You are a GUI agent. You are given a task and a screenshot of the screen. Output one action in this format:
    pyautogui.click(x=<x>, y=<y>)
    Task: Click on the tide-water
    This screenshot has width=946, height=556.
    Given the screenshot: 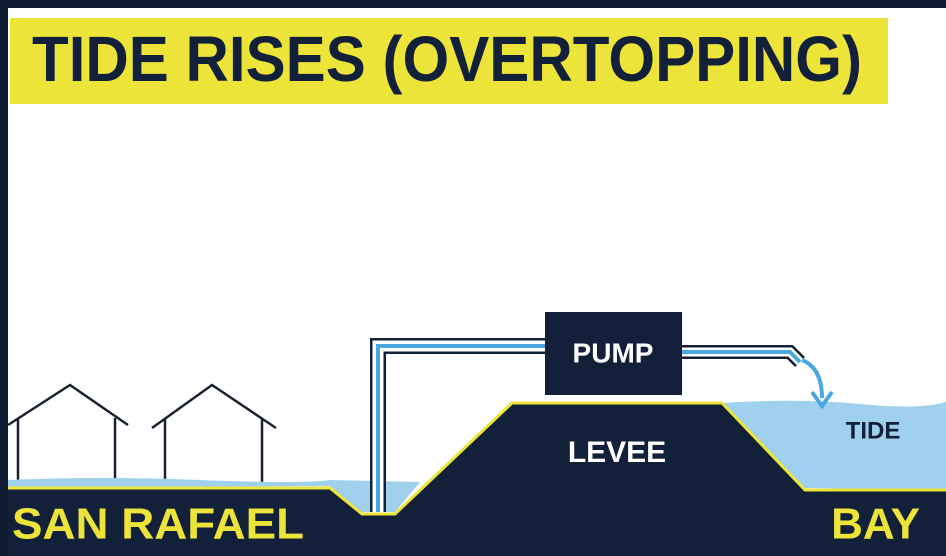 What is the action you would take?
    pyautogui.click(x=834, y=445)
    